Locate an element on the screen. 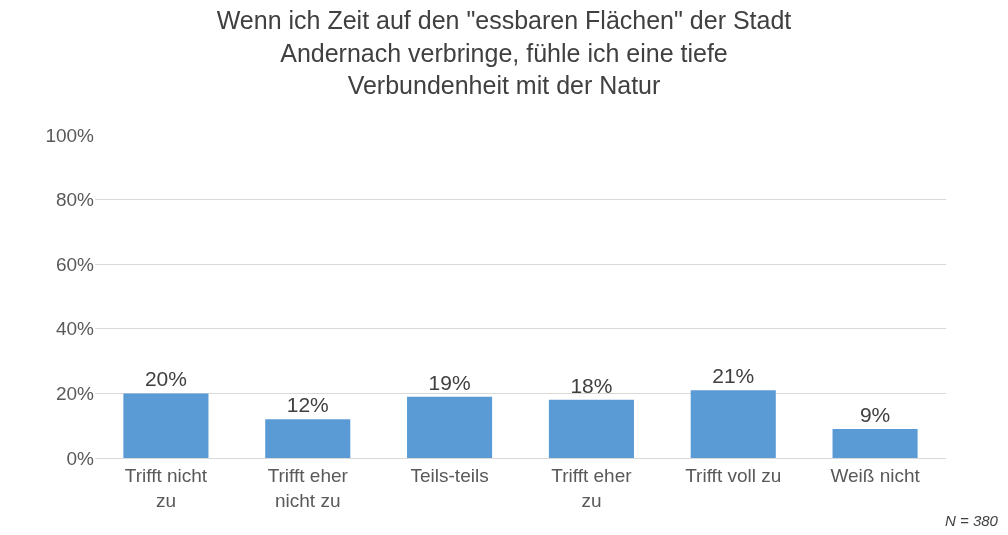 The image size is (1008, 535). x-tick-label: Trifft eher zu is located at coordinates (592, 487).